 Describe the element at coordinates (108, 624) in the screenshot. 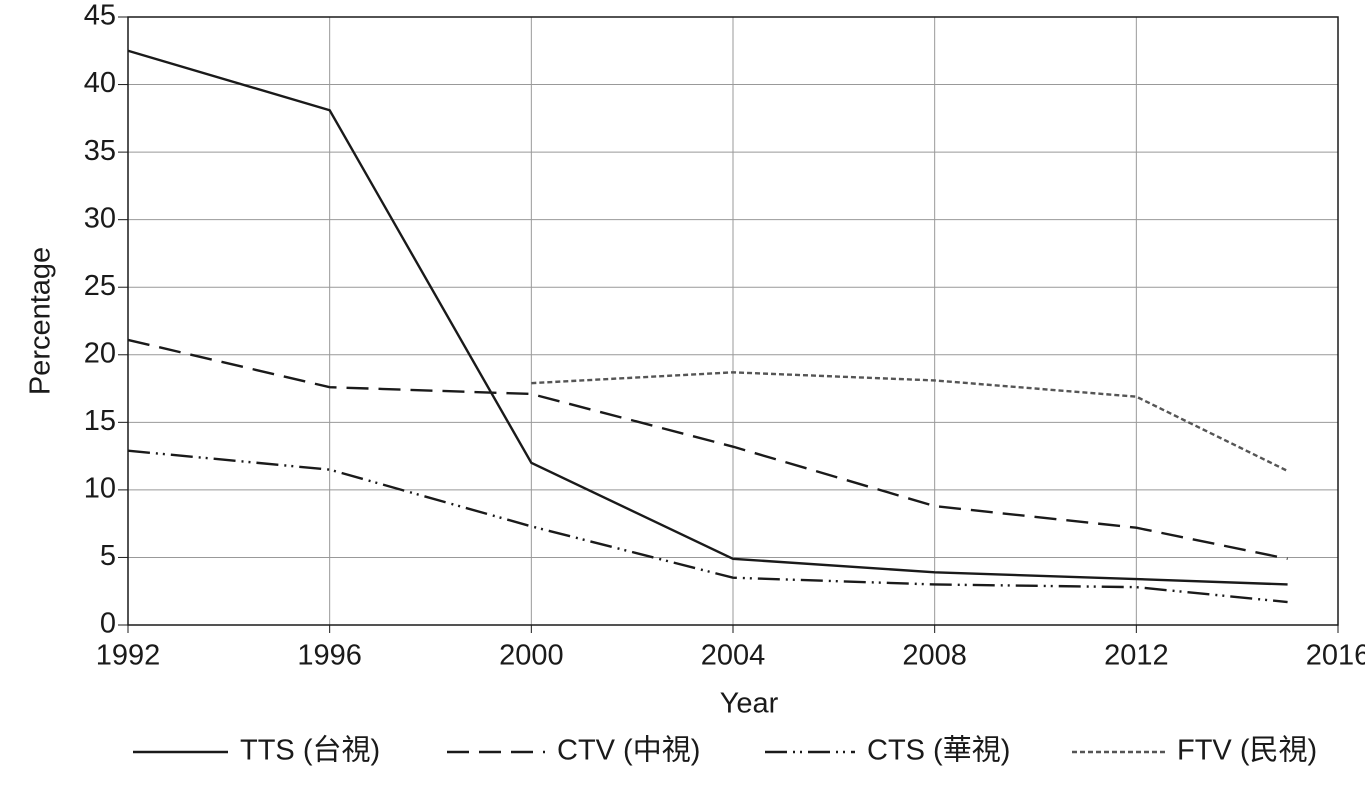

I see `y-tick-label: 0` at that location.